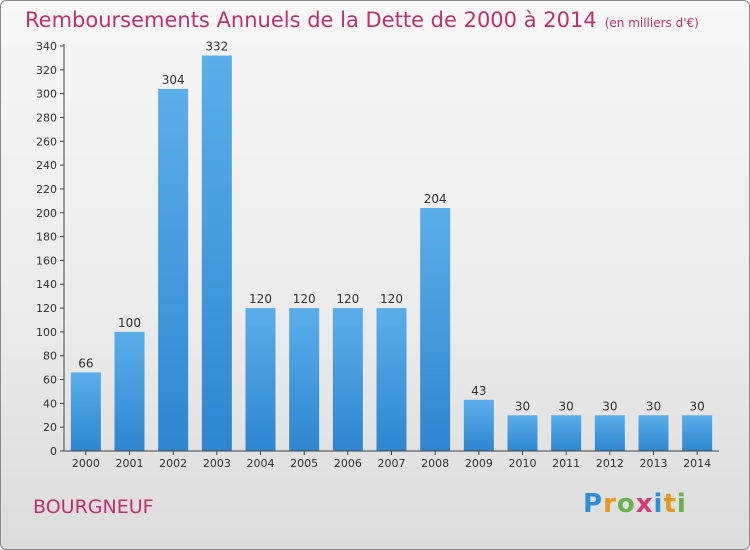 The image size is (750, 550). I want to click on x-tick-label: 2013, so click(654, 463).